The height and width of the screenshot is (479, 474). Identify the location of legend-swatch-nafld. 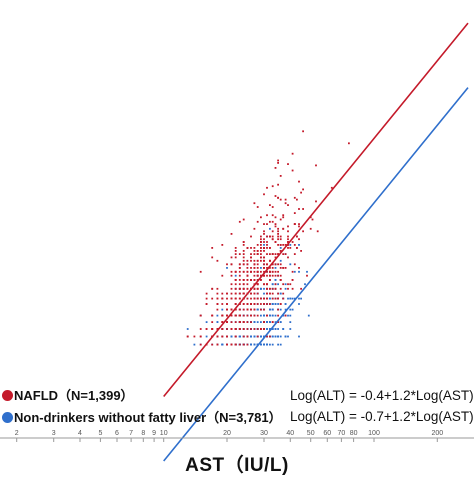
(7, 395).